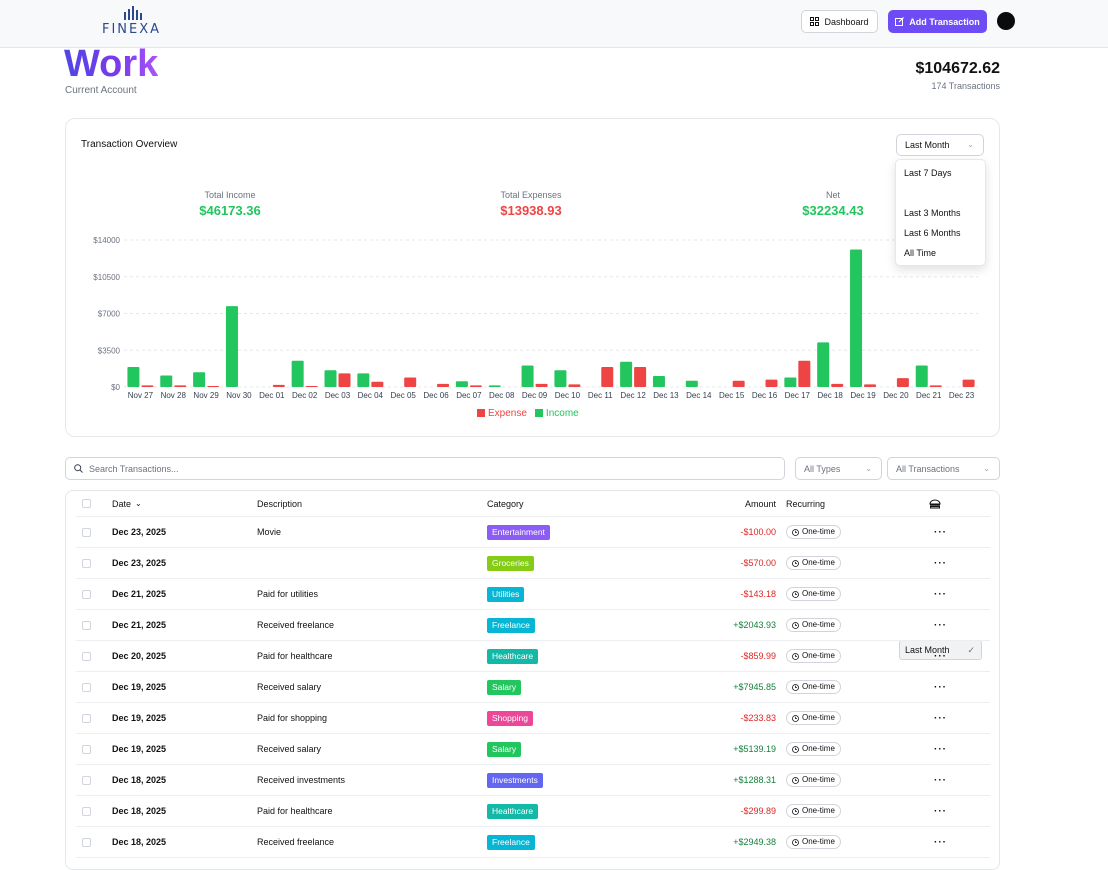 The width and height of the screenshot is (1108, 870). I want to click on category-badge: Utilities, so click(506, 594).